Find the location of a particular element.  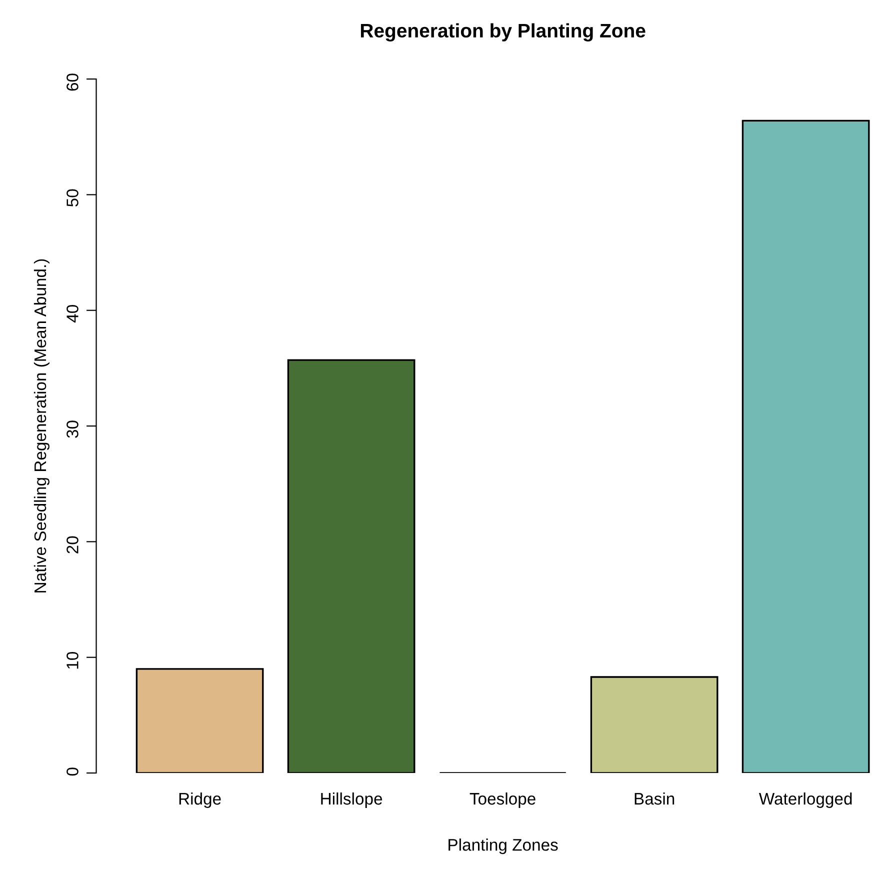

y-tick-label: 10 is located at coordinates (72, 660).